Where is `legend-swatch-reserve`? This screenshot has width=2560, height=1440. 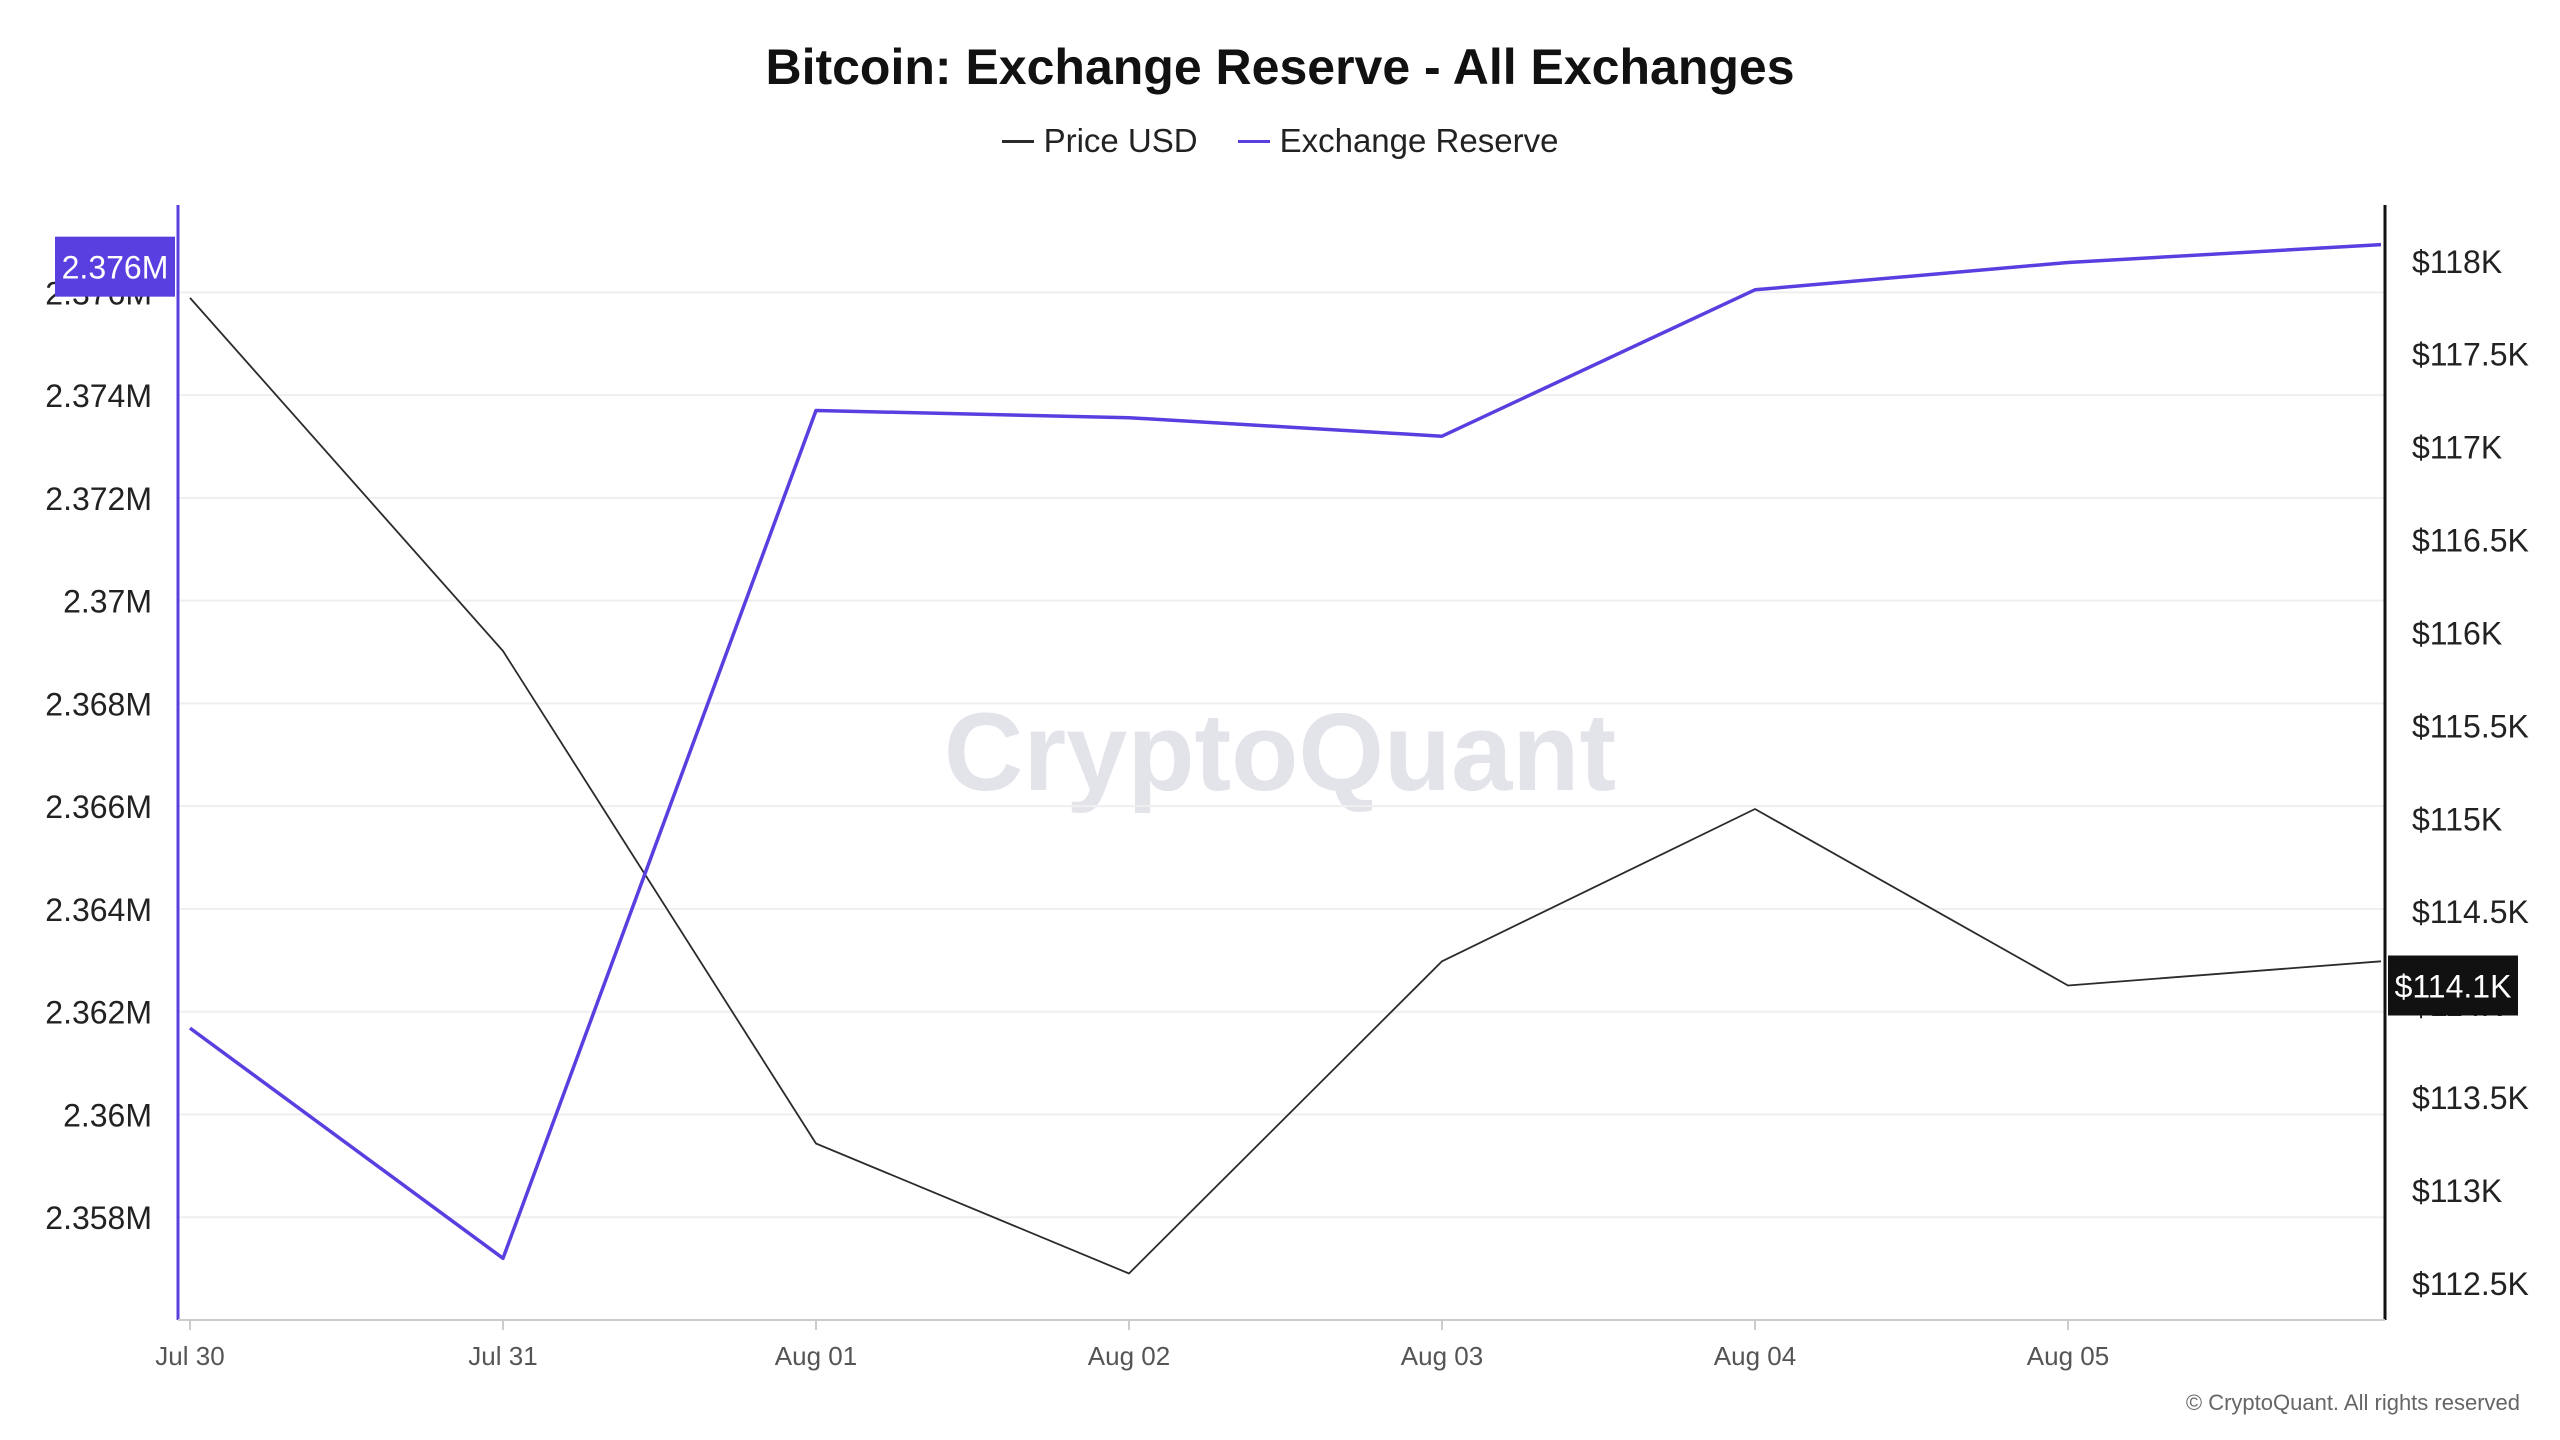
legend-swatch-reserve is located at coordinates (1253, 141).